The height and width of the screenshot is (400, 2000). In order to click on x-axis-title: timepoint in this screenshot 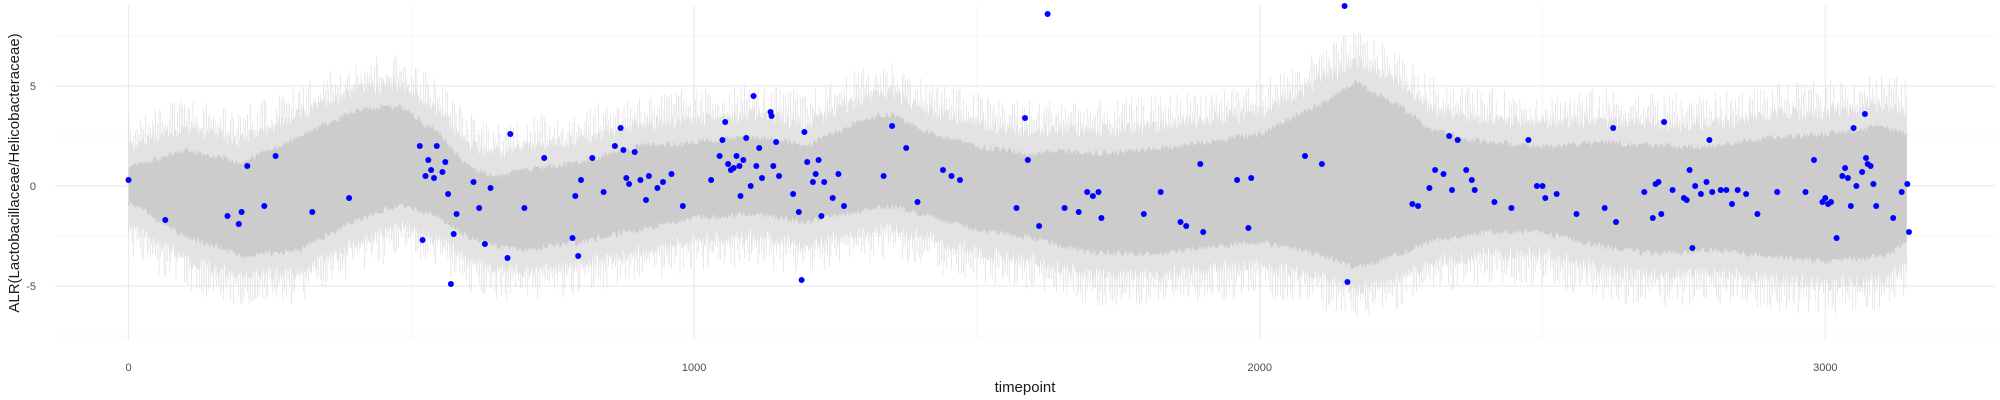, I will do `click(1026, 387)`.